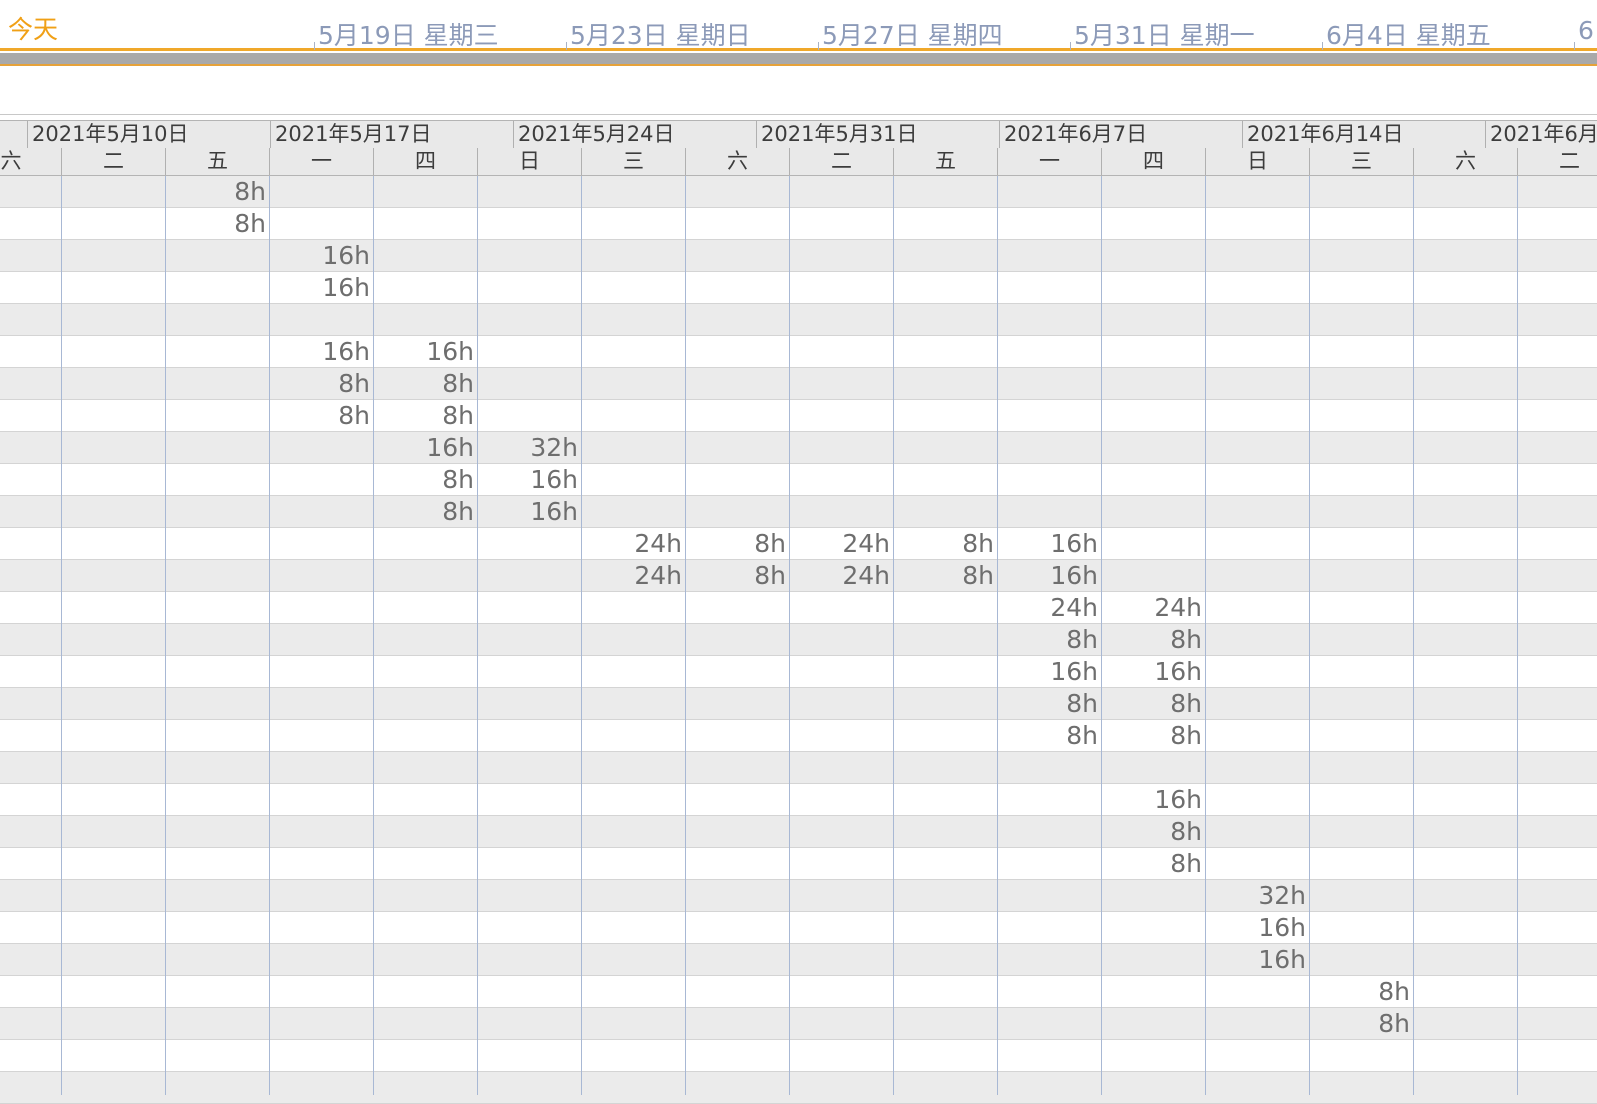 The width and height of the screenshot is (1597, 1104). I want to click on week-header: 2021年6月14日, so click(1363, 134).